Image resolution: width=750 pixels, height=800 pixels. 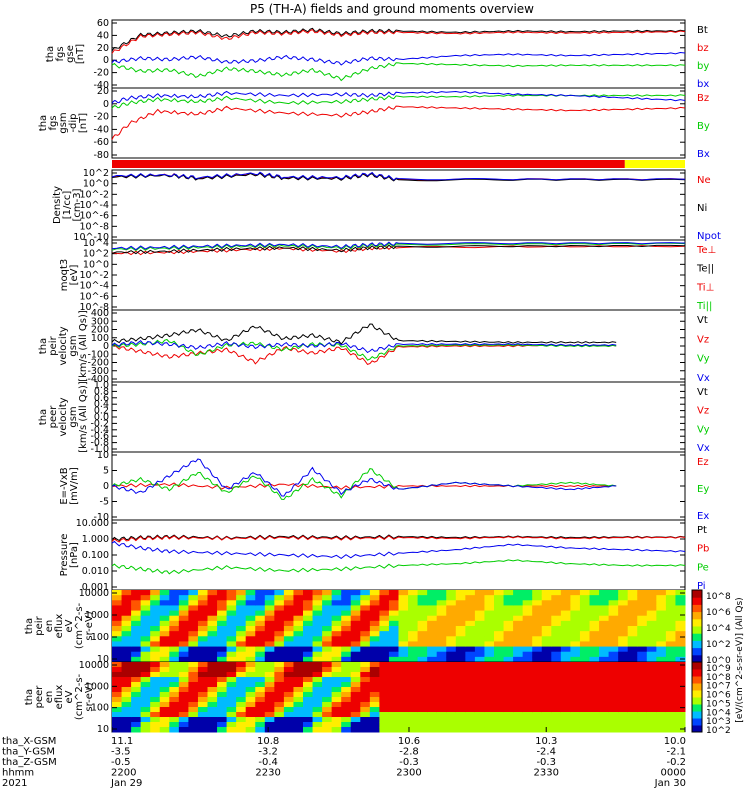 I want to click on legend-entry: Vz, so click(x=703, y=411).